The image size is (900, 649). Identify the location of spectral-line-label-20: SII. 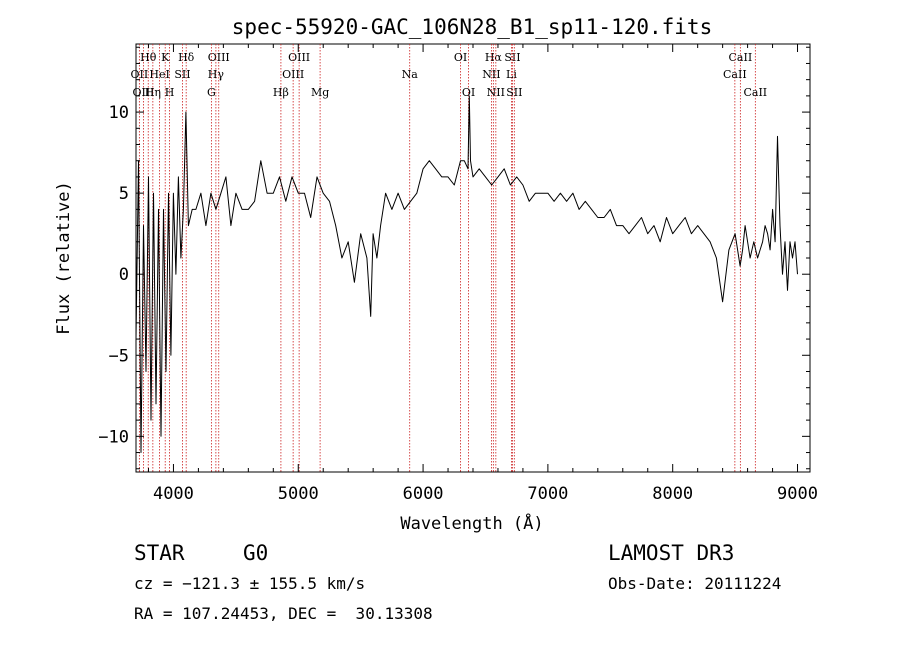
(512, 57).